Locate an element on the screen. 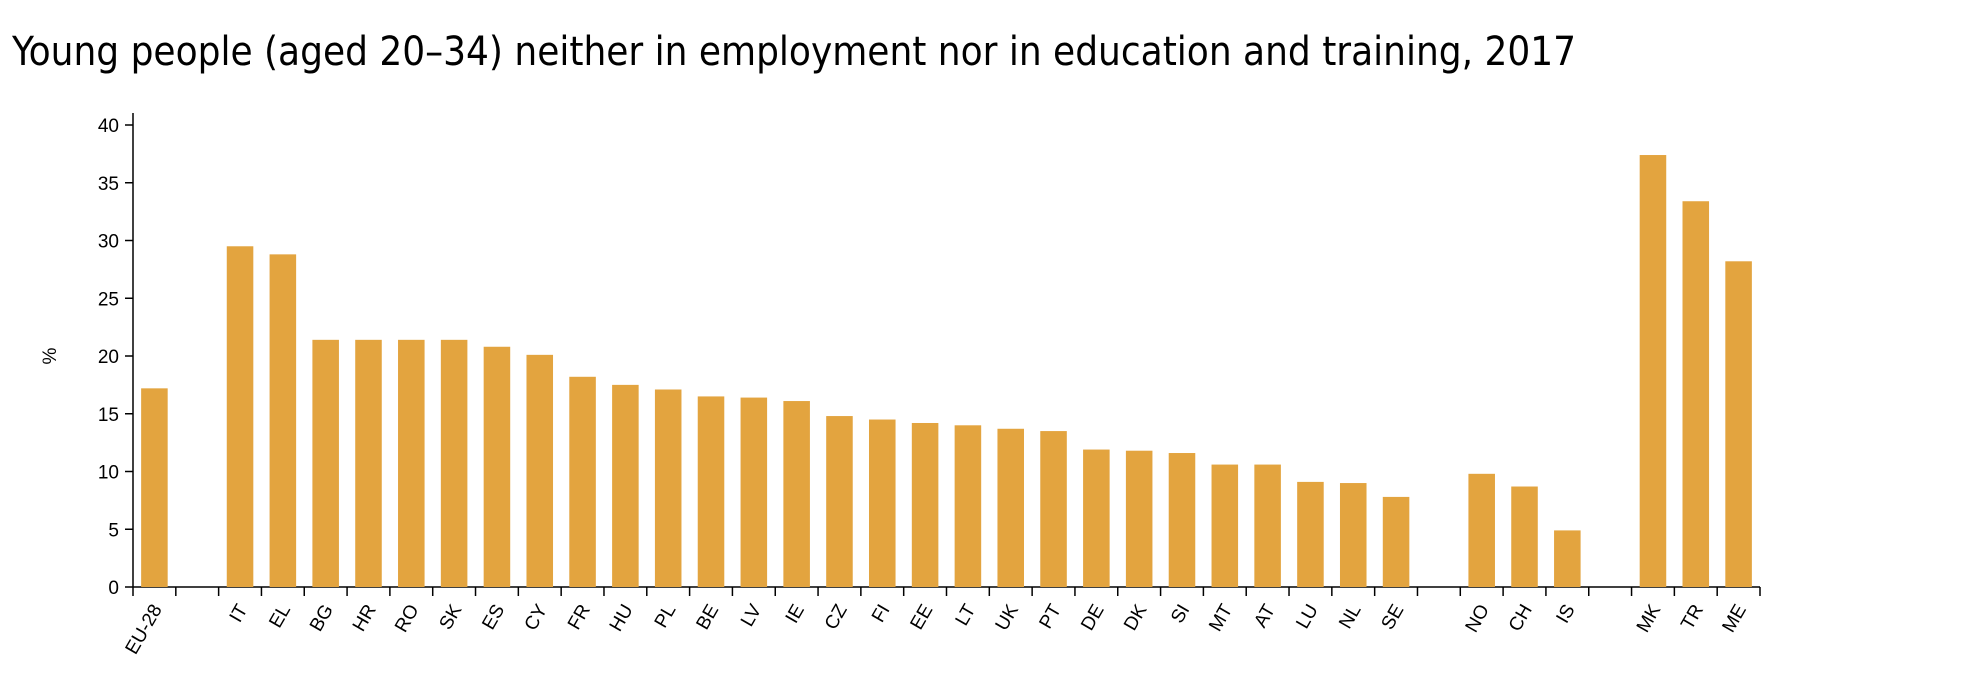  y-tick-label: 0 is located at coordinates (113, 588).